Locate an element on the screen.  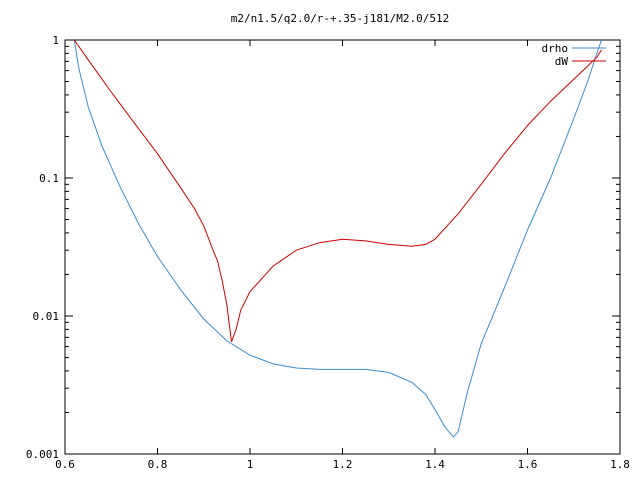
y-tick-label: 1 is located at coordinates (55, 40).